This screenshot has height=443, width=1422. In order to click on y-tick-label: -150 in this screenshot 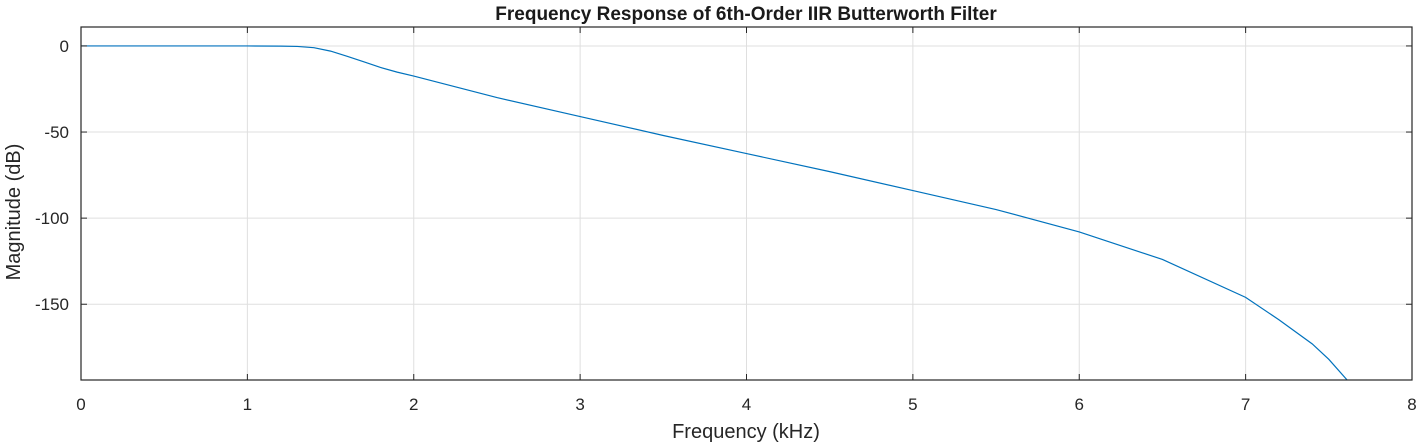, I will do `click(52, 304)`.